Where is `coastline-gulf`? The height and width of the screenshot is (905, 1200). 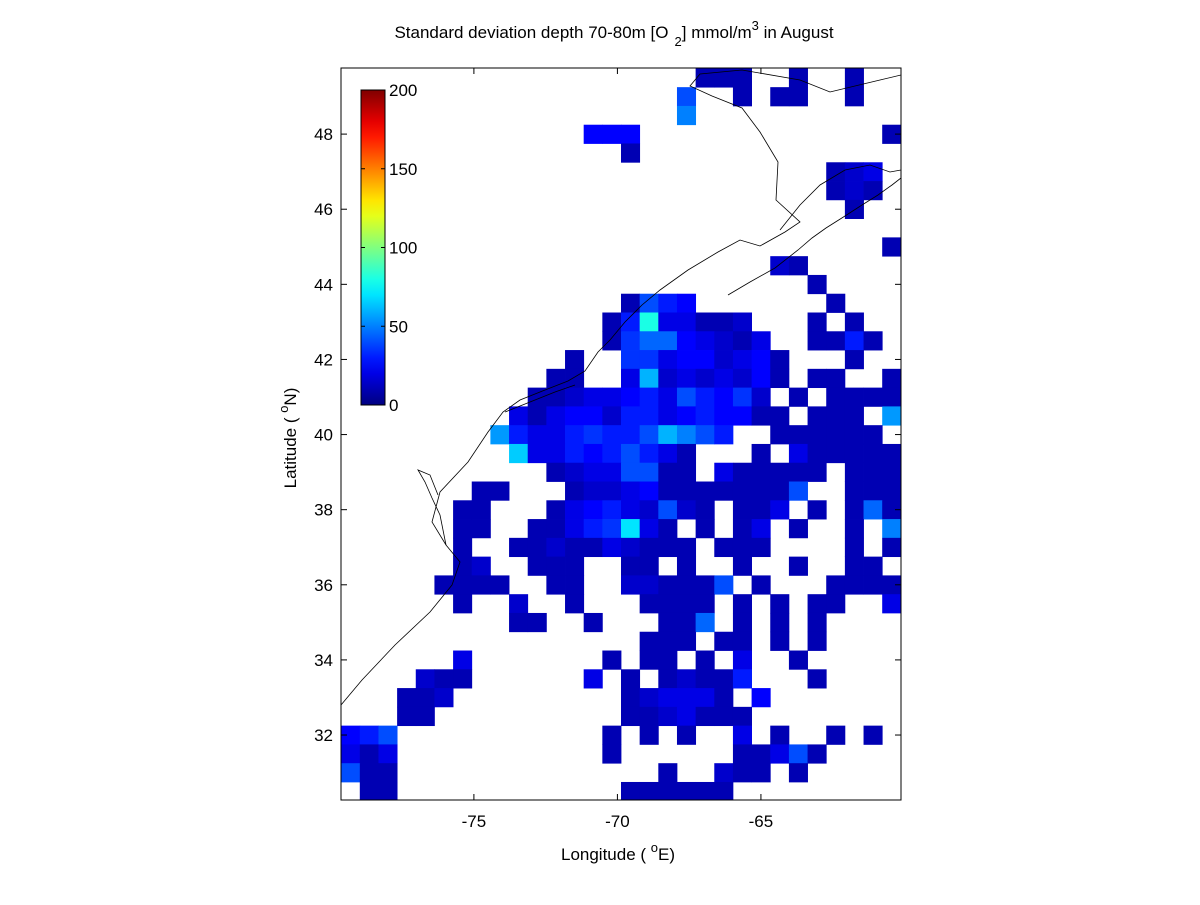 coastline-gulf is located at coordinates (840, 197).